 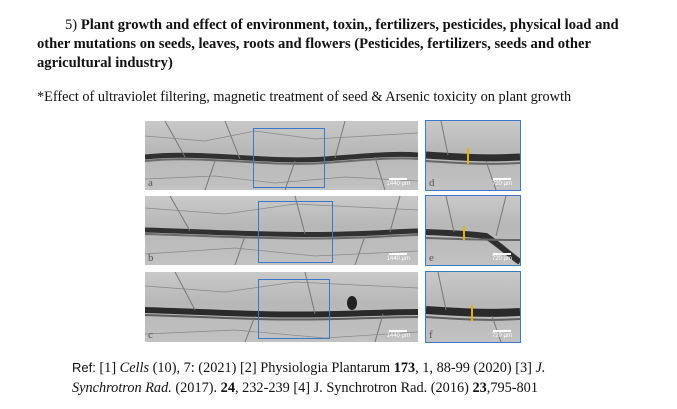 What do you see at coordinates (71, 25) in the screenshot?
I see `section-number: 5)` at bounding box center [71, 25].